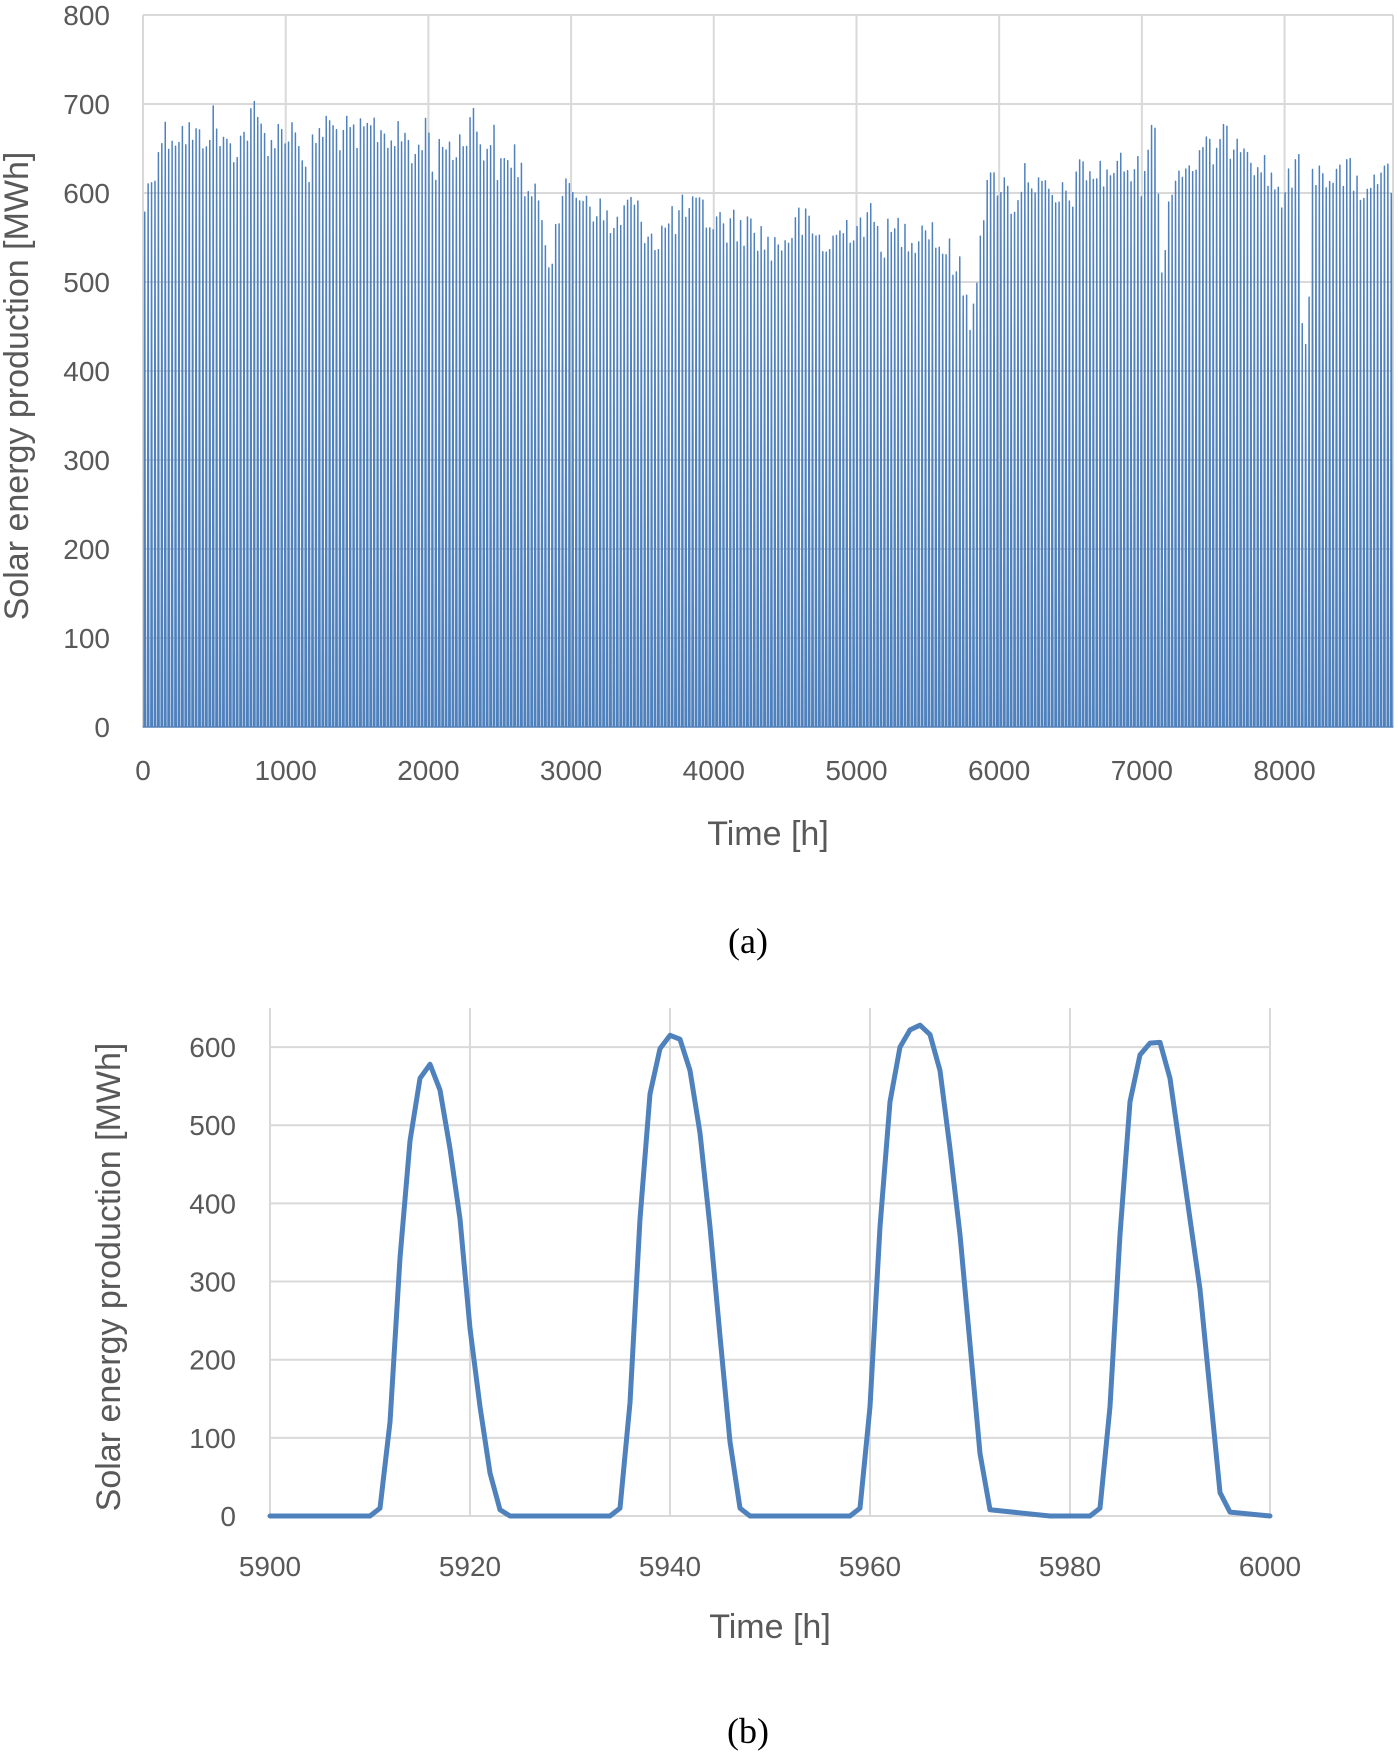 The width and height of the screenshot is (1398, 1755). What do you see at coordinates (86, 15) in the screenshot?
I see `chart-a-y-tick-label: 800` at bounding box center [86, 15].